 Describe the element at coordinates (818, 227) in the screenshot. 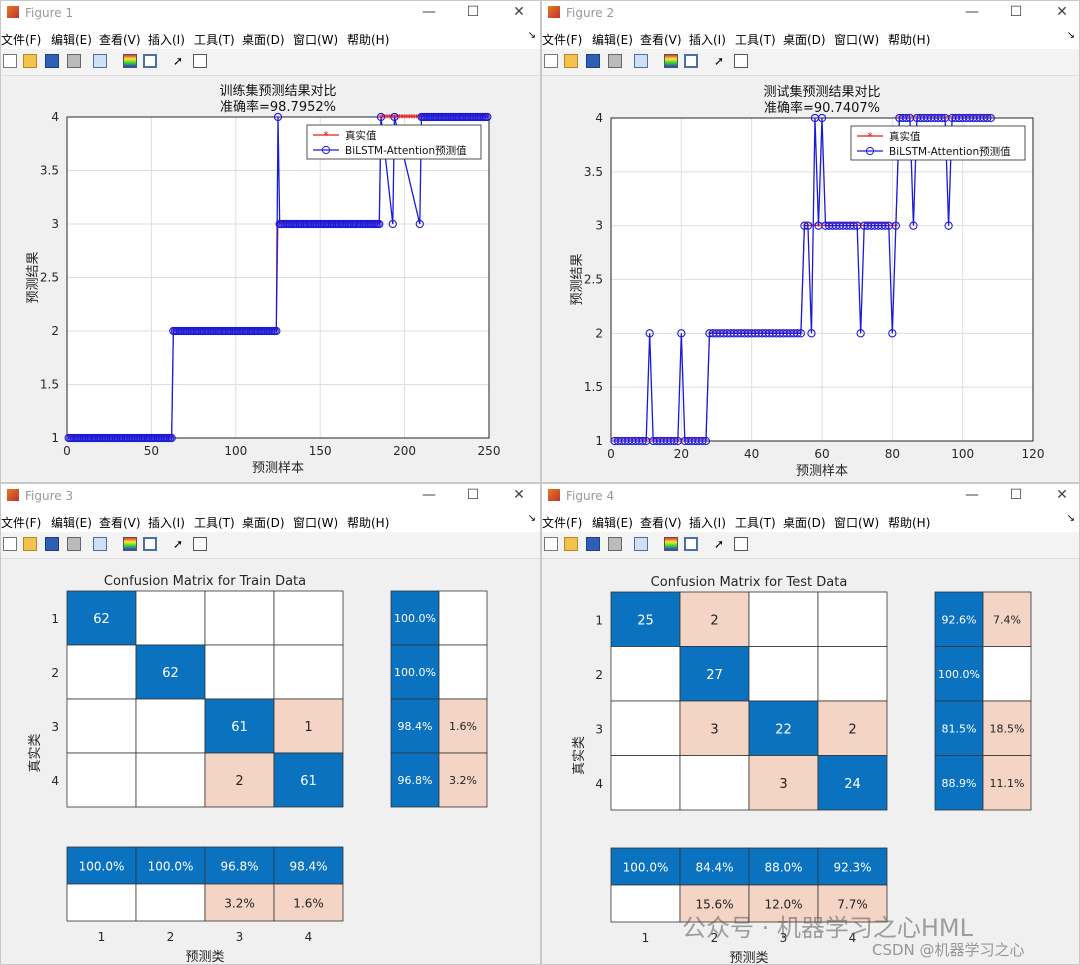

I see `data-point: *` at that location.